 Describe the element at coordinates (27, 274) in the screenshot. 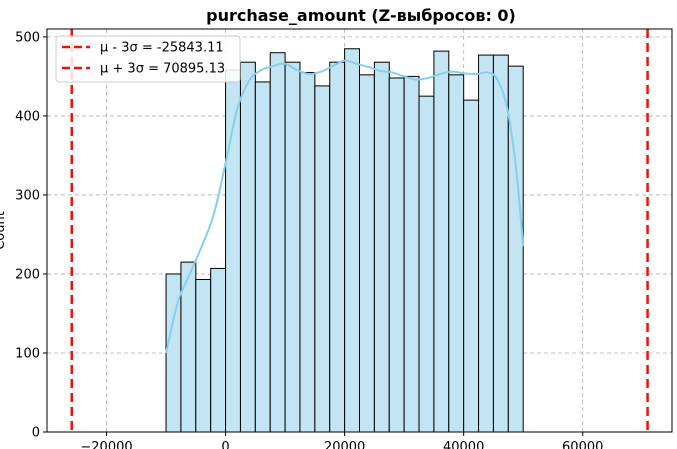

I see `y-tick-label: 200` at that location.